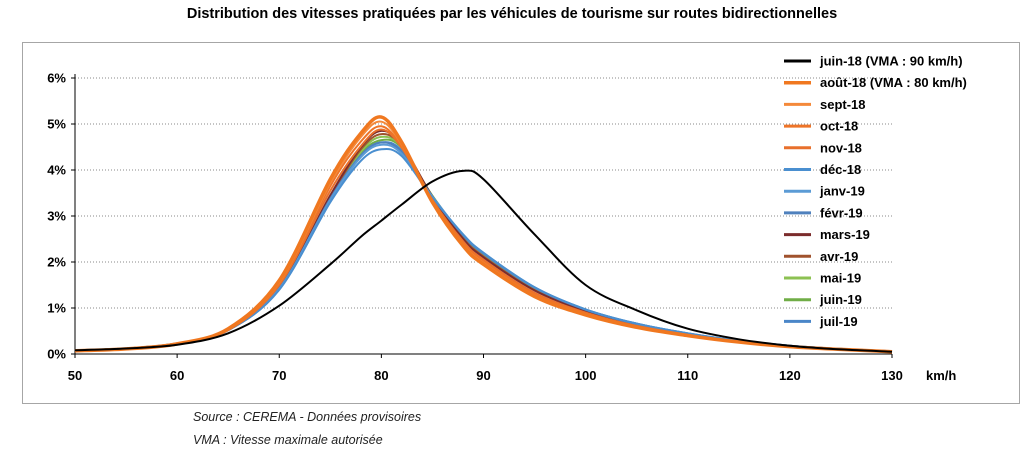  I want to click on legend-entry: févr-19, so click(841, 212).